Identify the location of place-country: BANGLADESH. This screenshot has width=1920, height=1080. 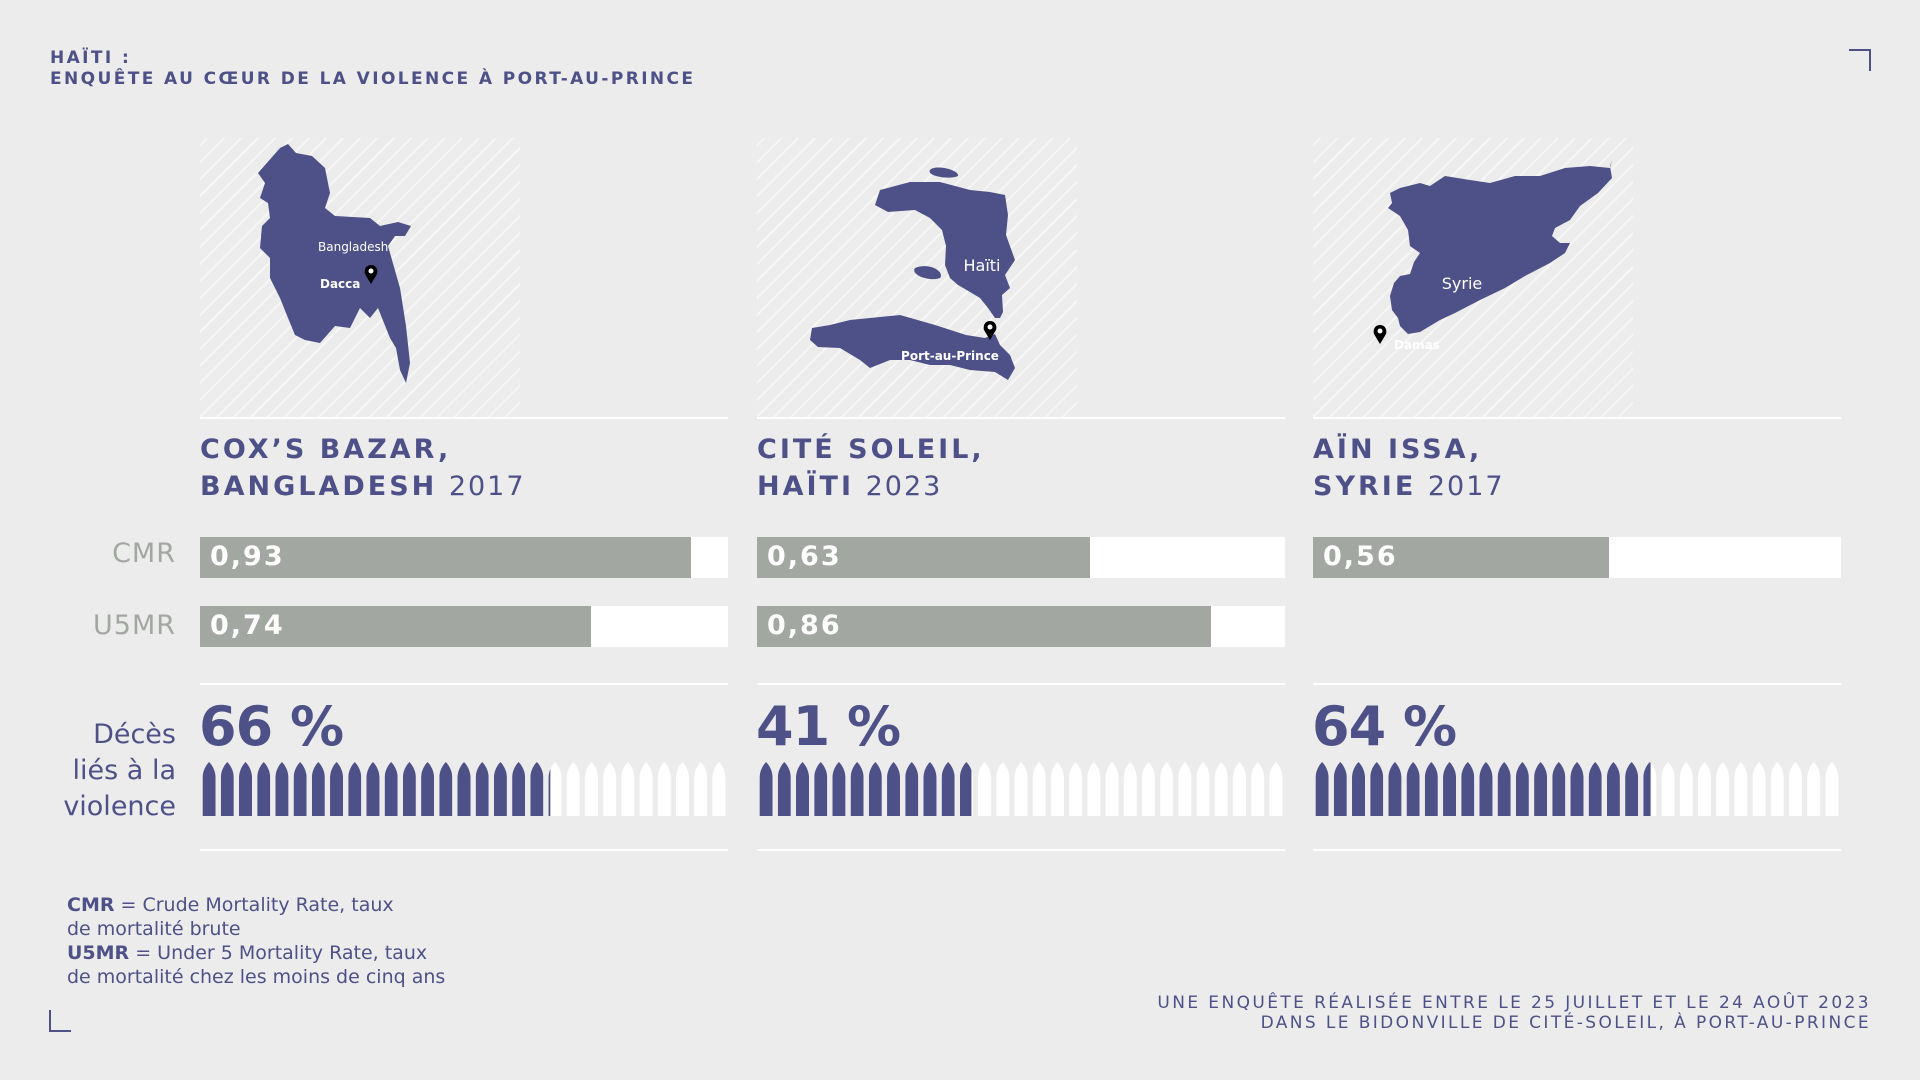
(319, 486).